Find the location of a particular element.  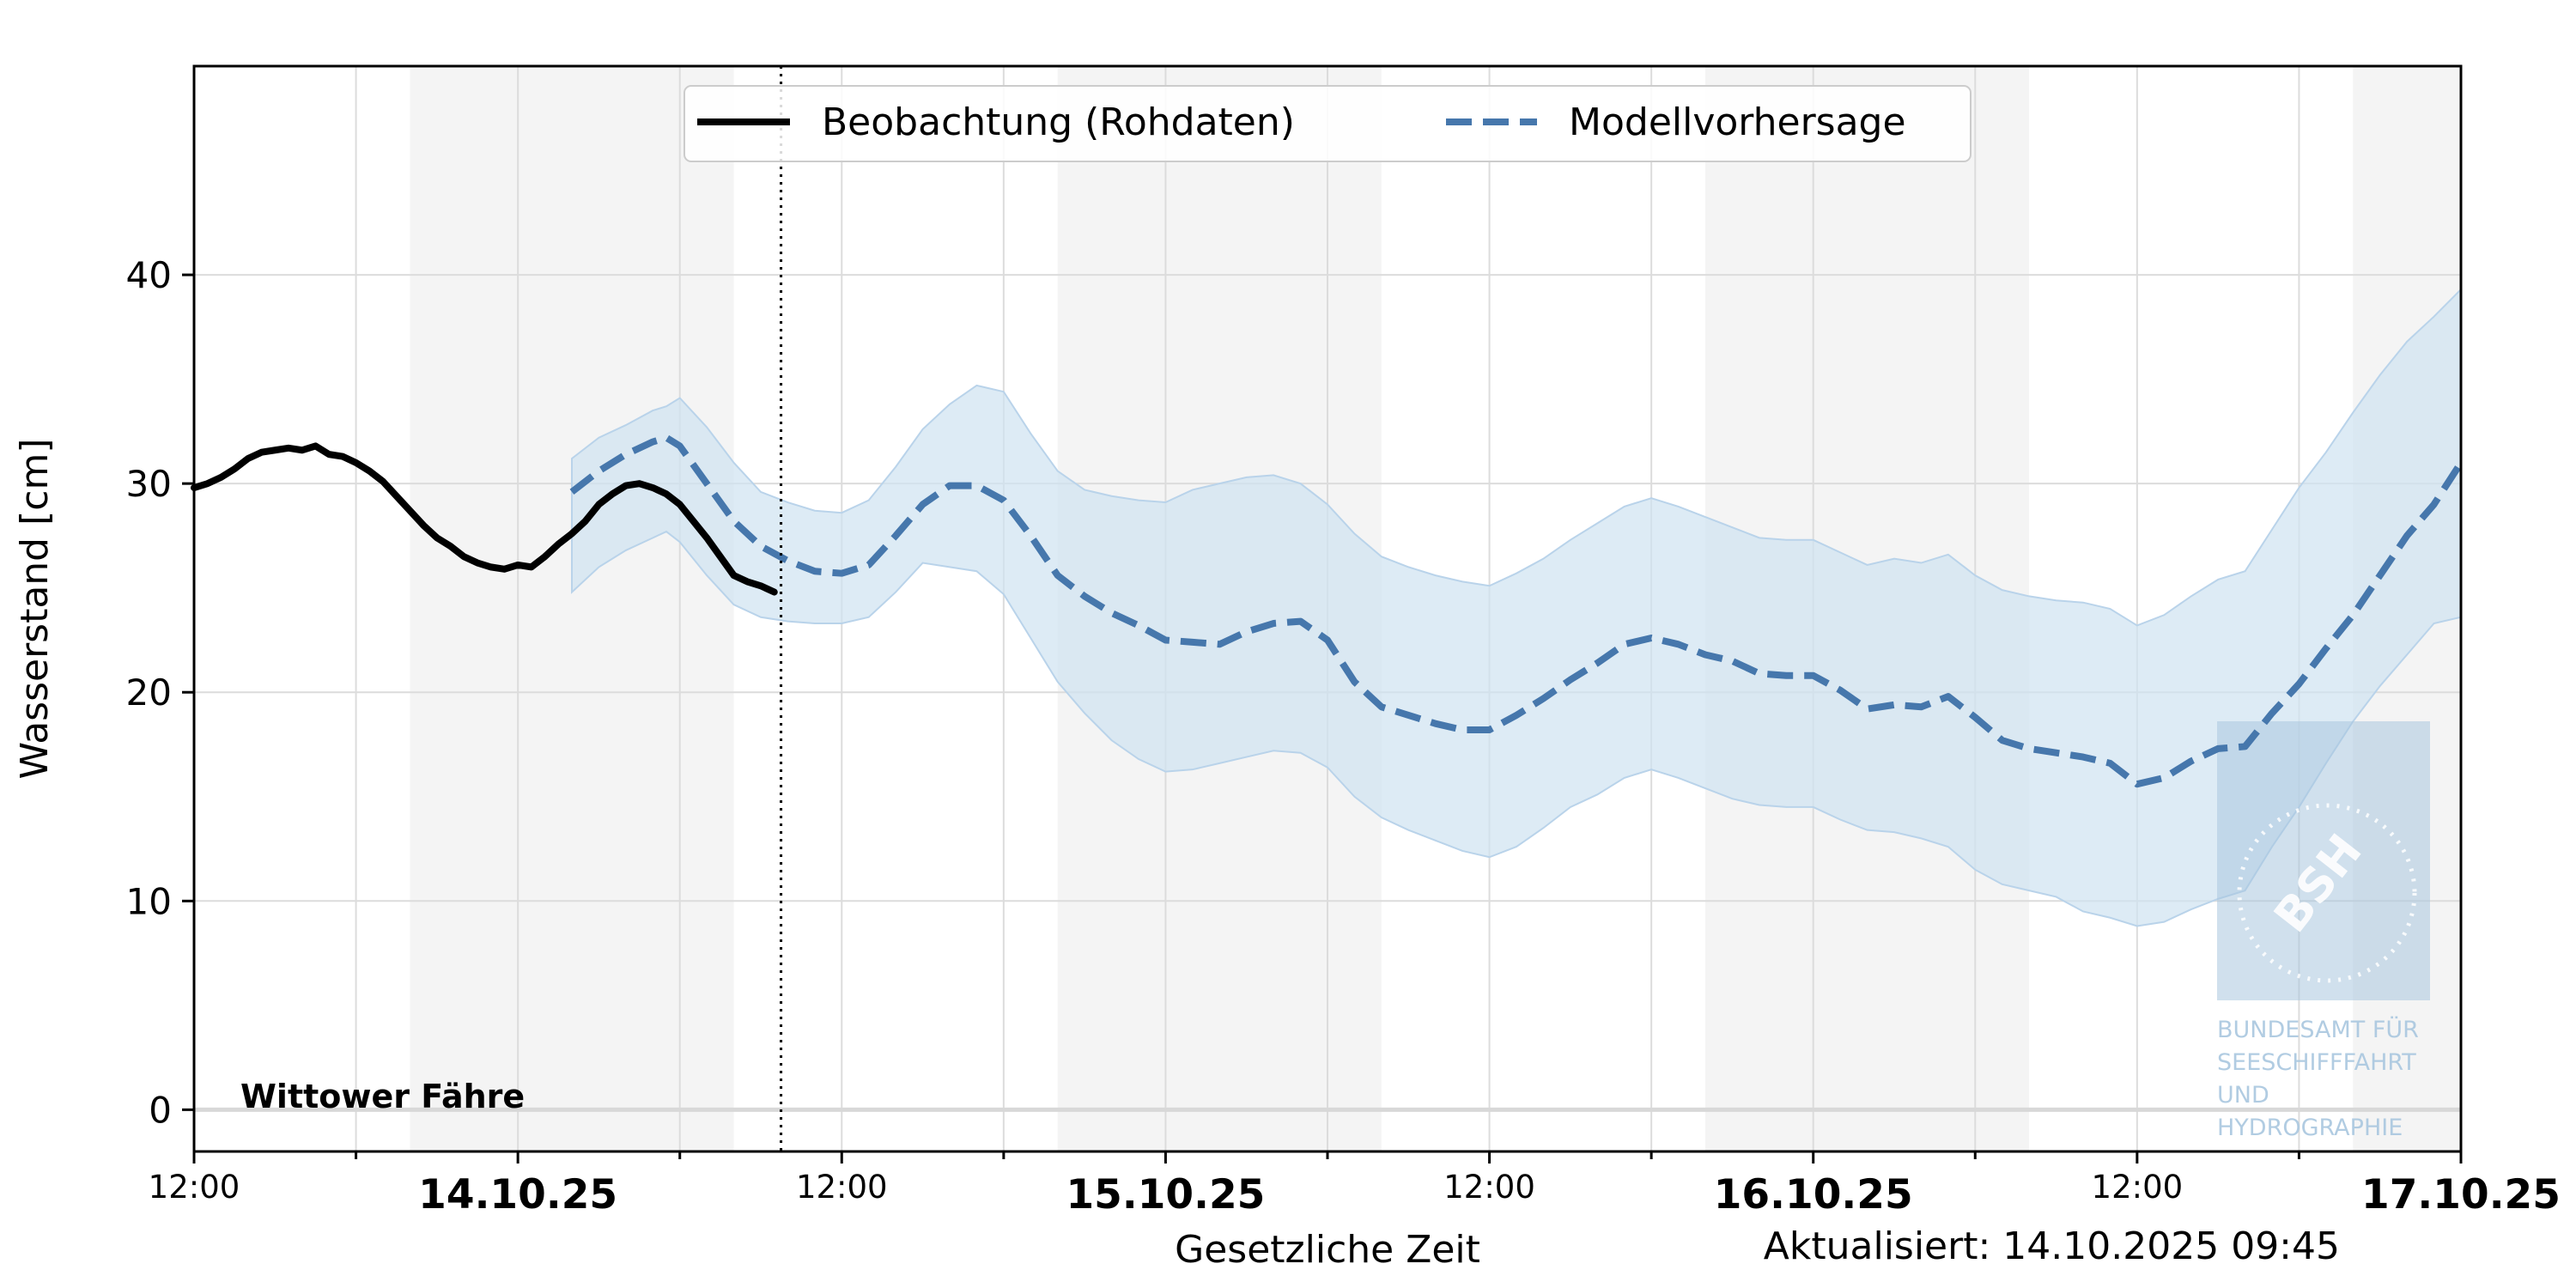

xtick-label-3: 15.10.25 is located at coordinates (1166, 1195).